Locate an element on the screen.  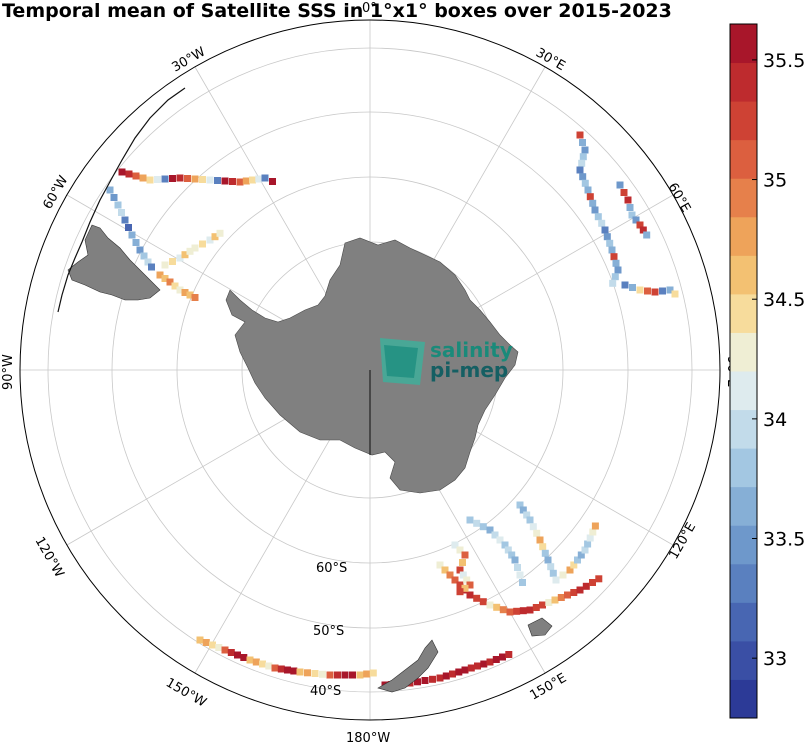
parallel-label-40s: 40°S is located at coordinates (325, 691).